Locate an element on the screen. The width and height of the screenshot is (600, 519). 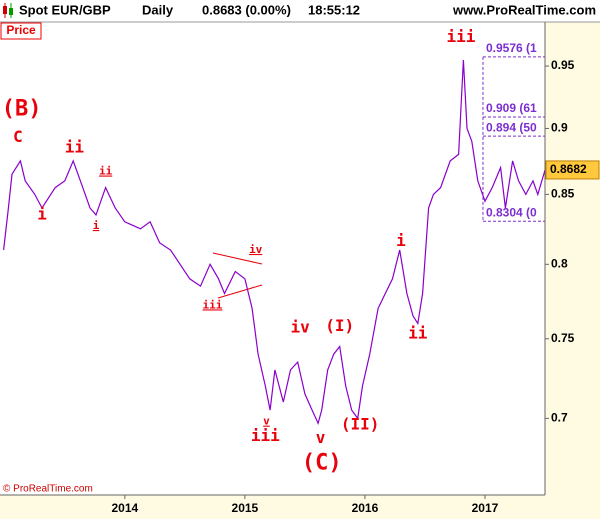
level-label: 0.9576 (1 is located at coordinates (511, 48).